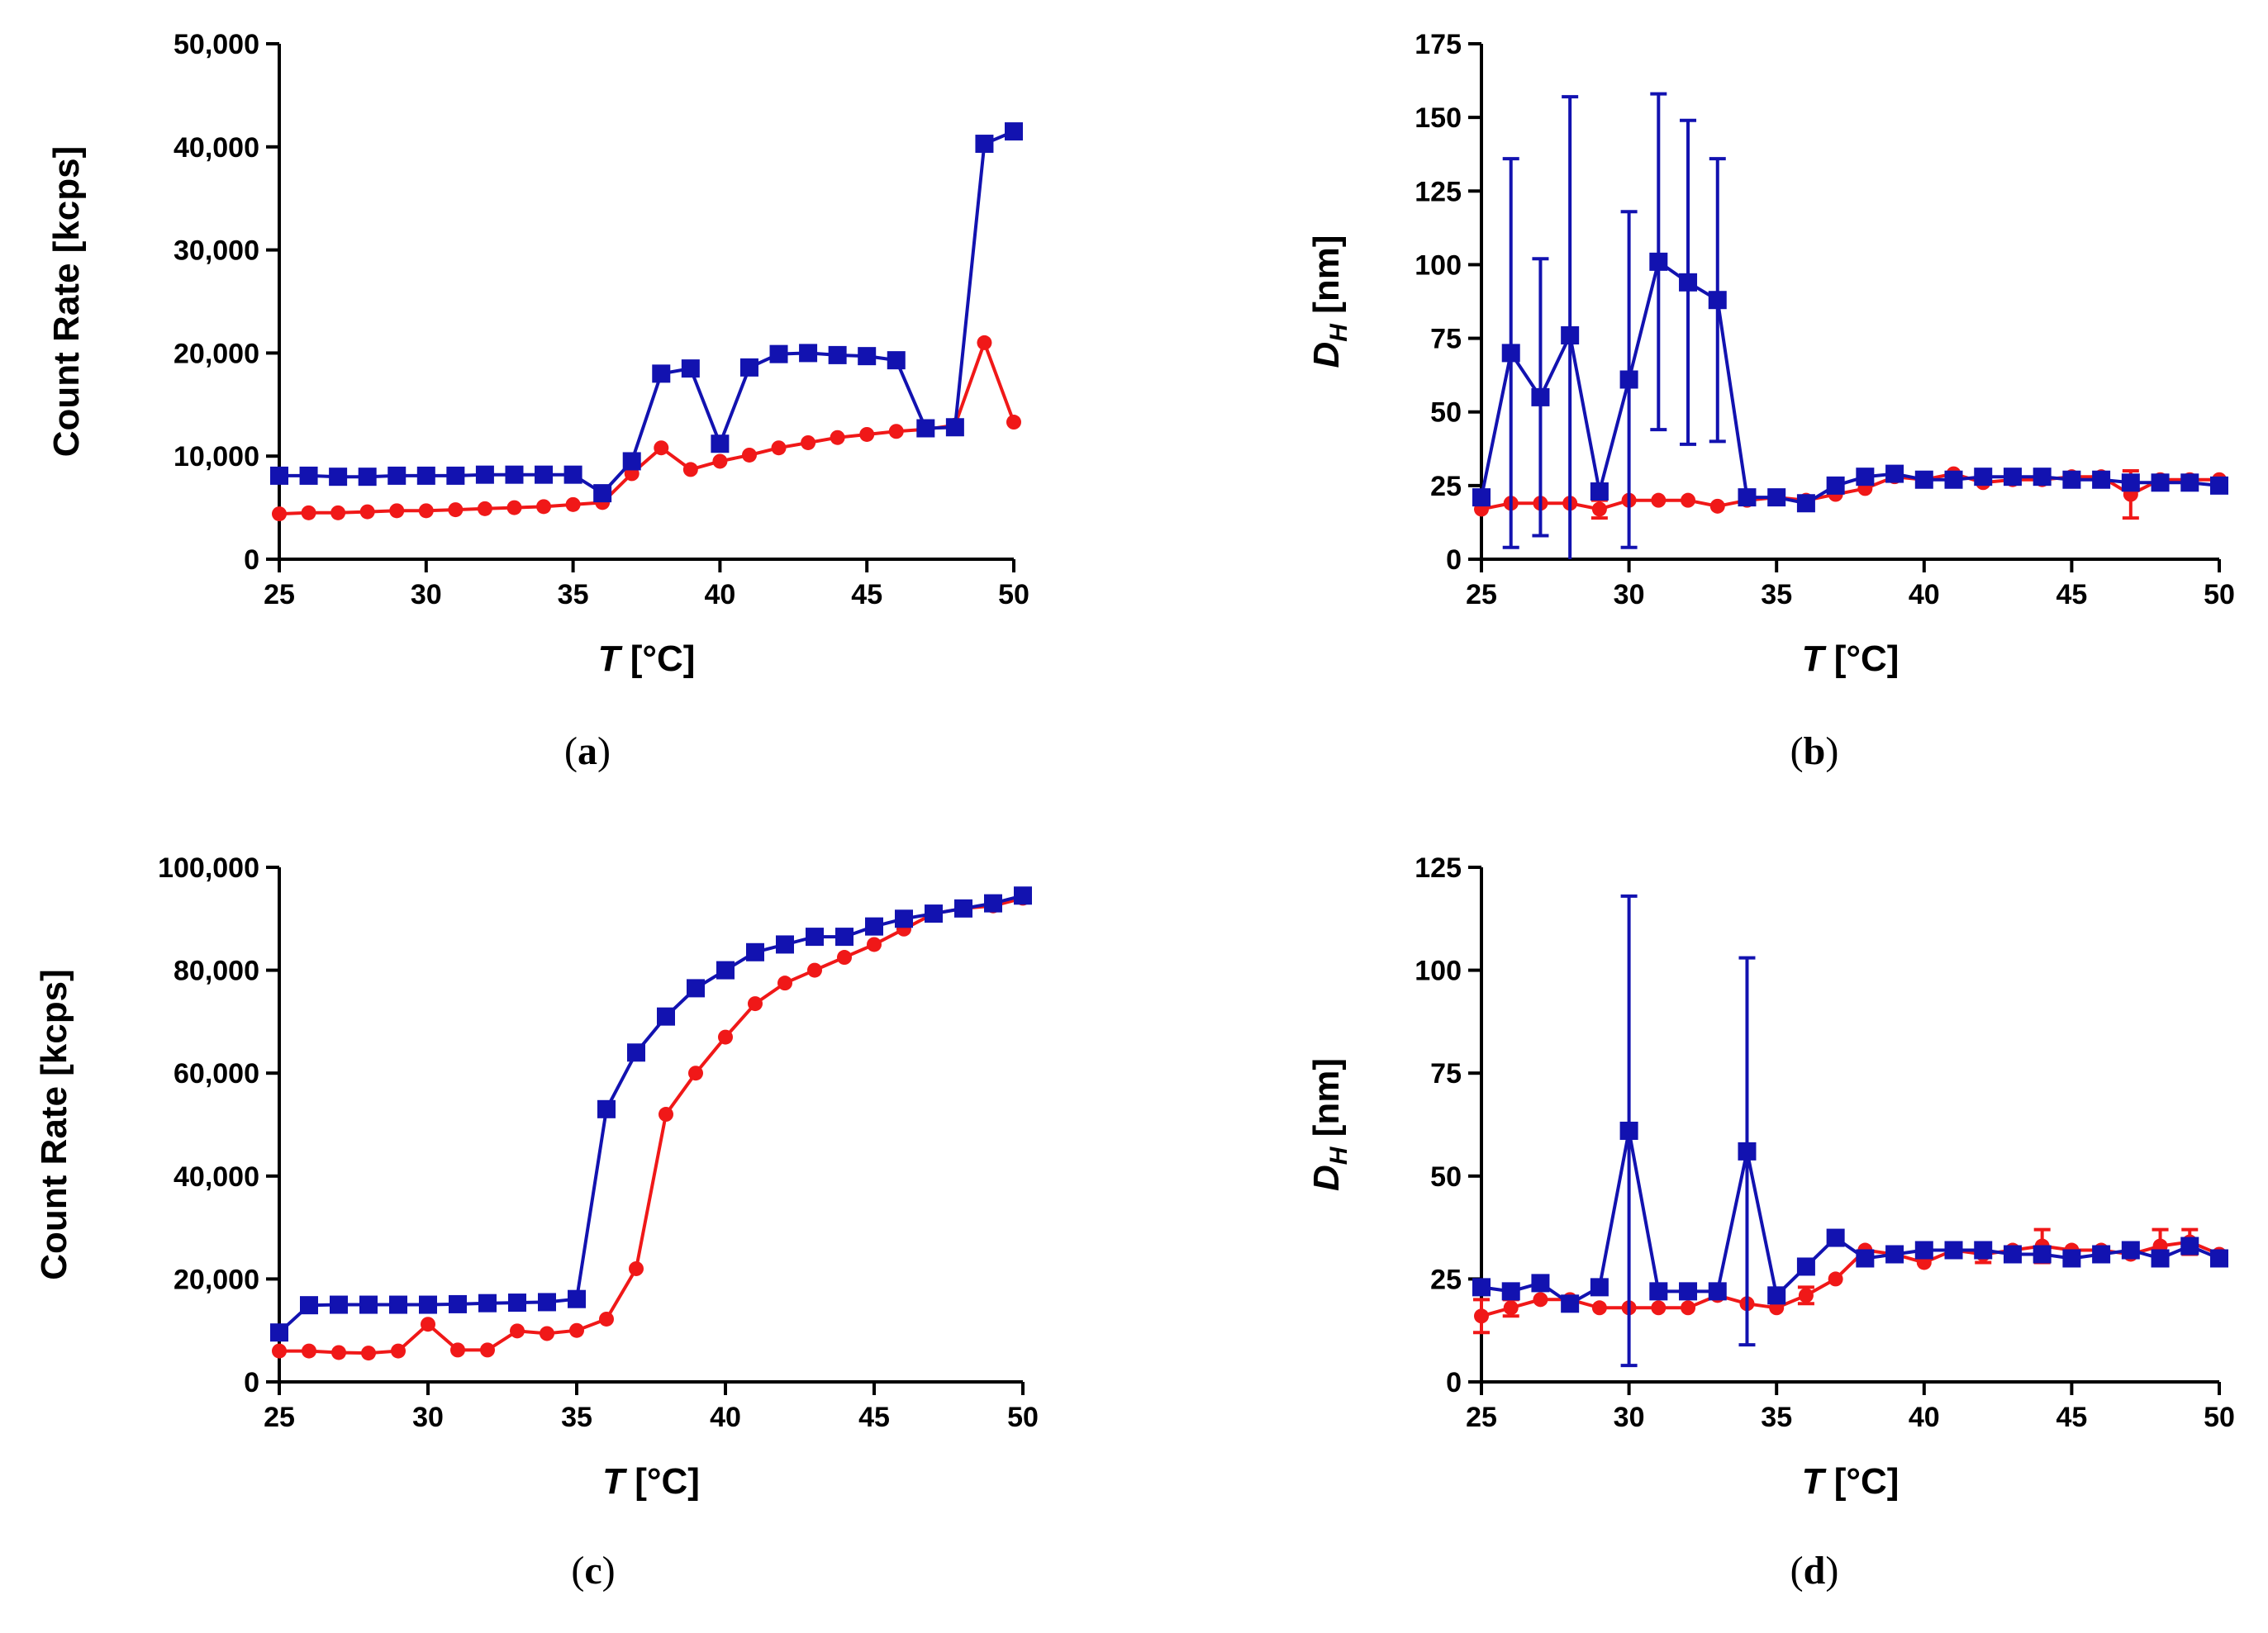  I want to click on series-red, so click(646, 428).